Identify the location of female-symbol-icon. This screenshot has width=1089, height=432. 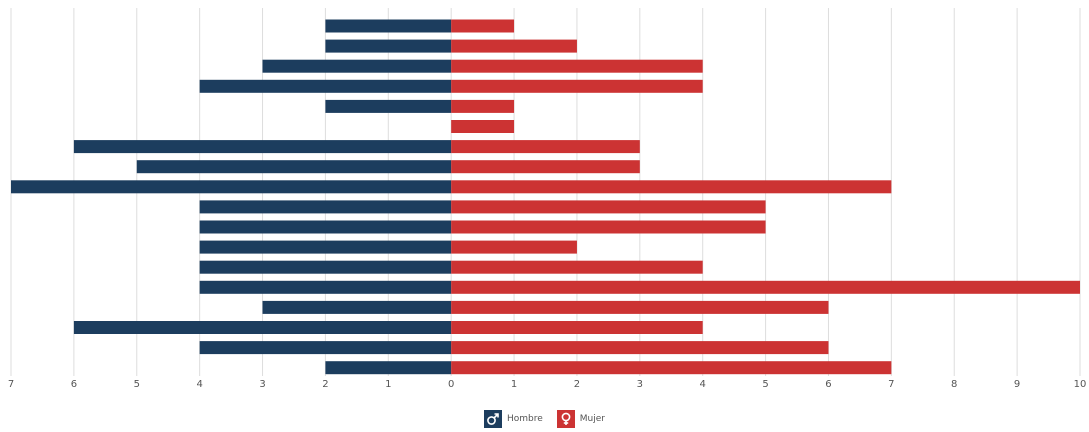
(565, 419).